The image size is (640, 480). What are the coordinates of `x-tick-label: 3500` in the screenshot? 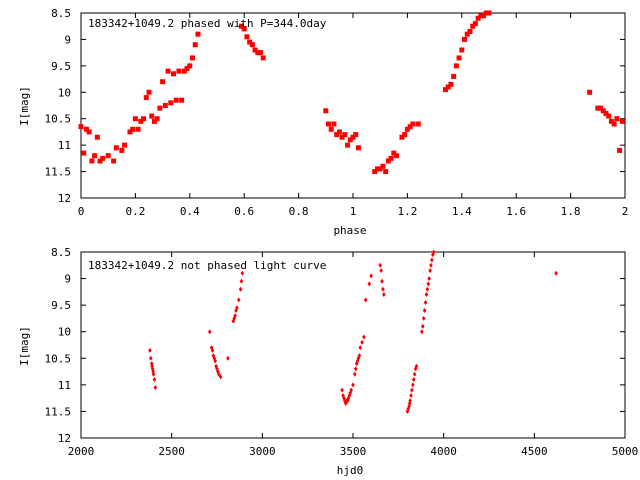 It's located at (353, 451).